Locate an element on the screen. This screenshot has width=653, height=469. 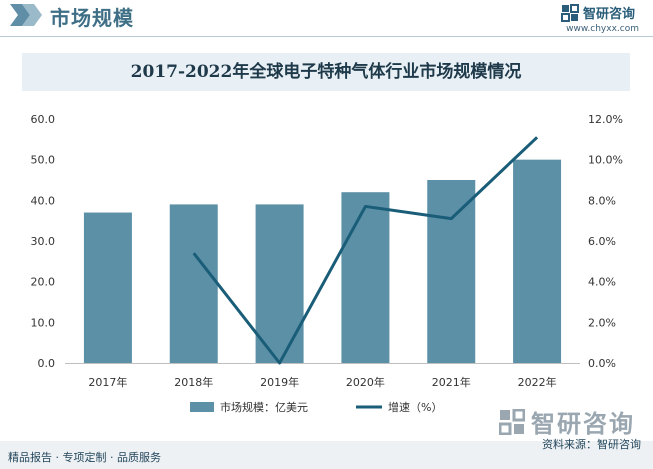
x-tick-label: 2019年 is located at coordinates (279, 382).